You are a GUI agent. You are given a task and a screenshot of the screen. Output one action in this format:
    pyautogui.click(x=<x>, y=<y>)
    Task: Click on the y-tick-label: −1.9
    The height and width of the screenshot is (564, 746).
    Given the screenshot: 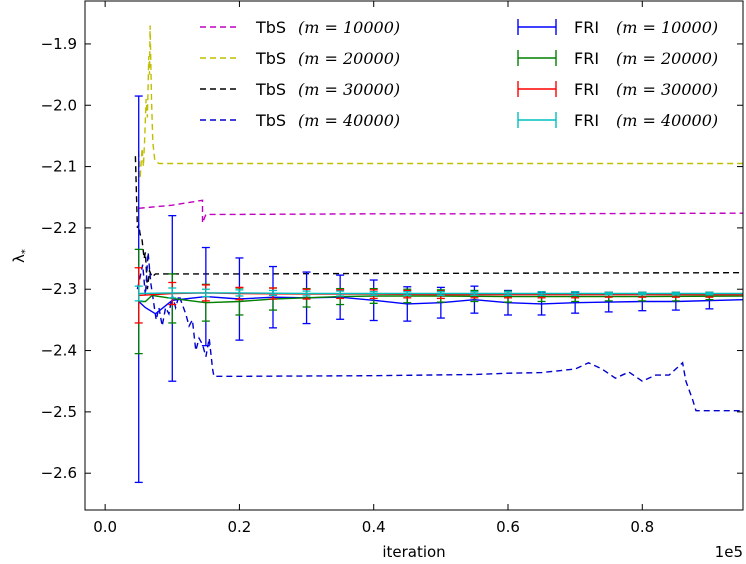 What is the action you would take?
    pyautogui.click(x=59, y=44)
    